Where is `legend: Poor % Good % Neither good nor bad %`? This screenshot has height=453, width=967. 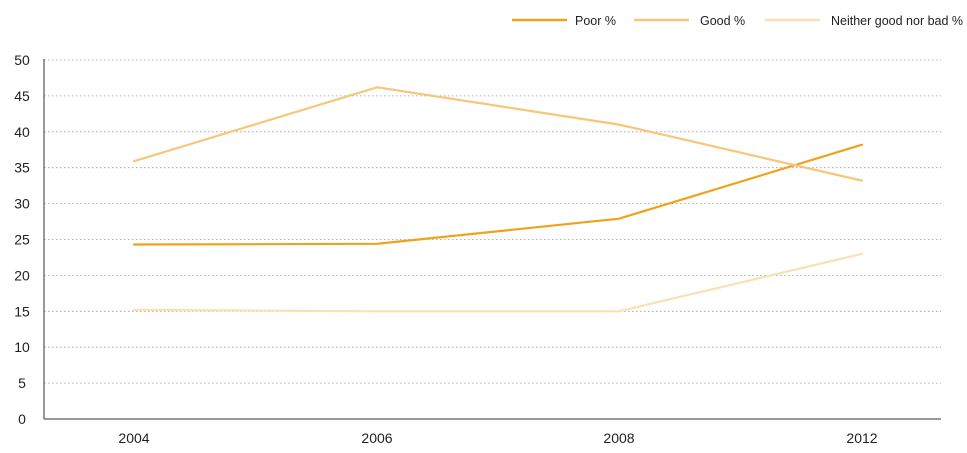
legend: Poor % Good % Neither good nor bad % is located at coordinates (737, 21).